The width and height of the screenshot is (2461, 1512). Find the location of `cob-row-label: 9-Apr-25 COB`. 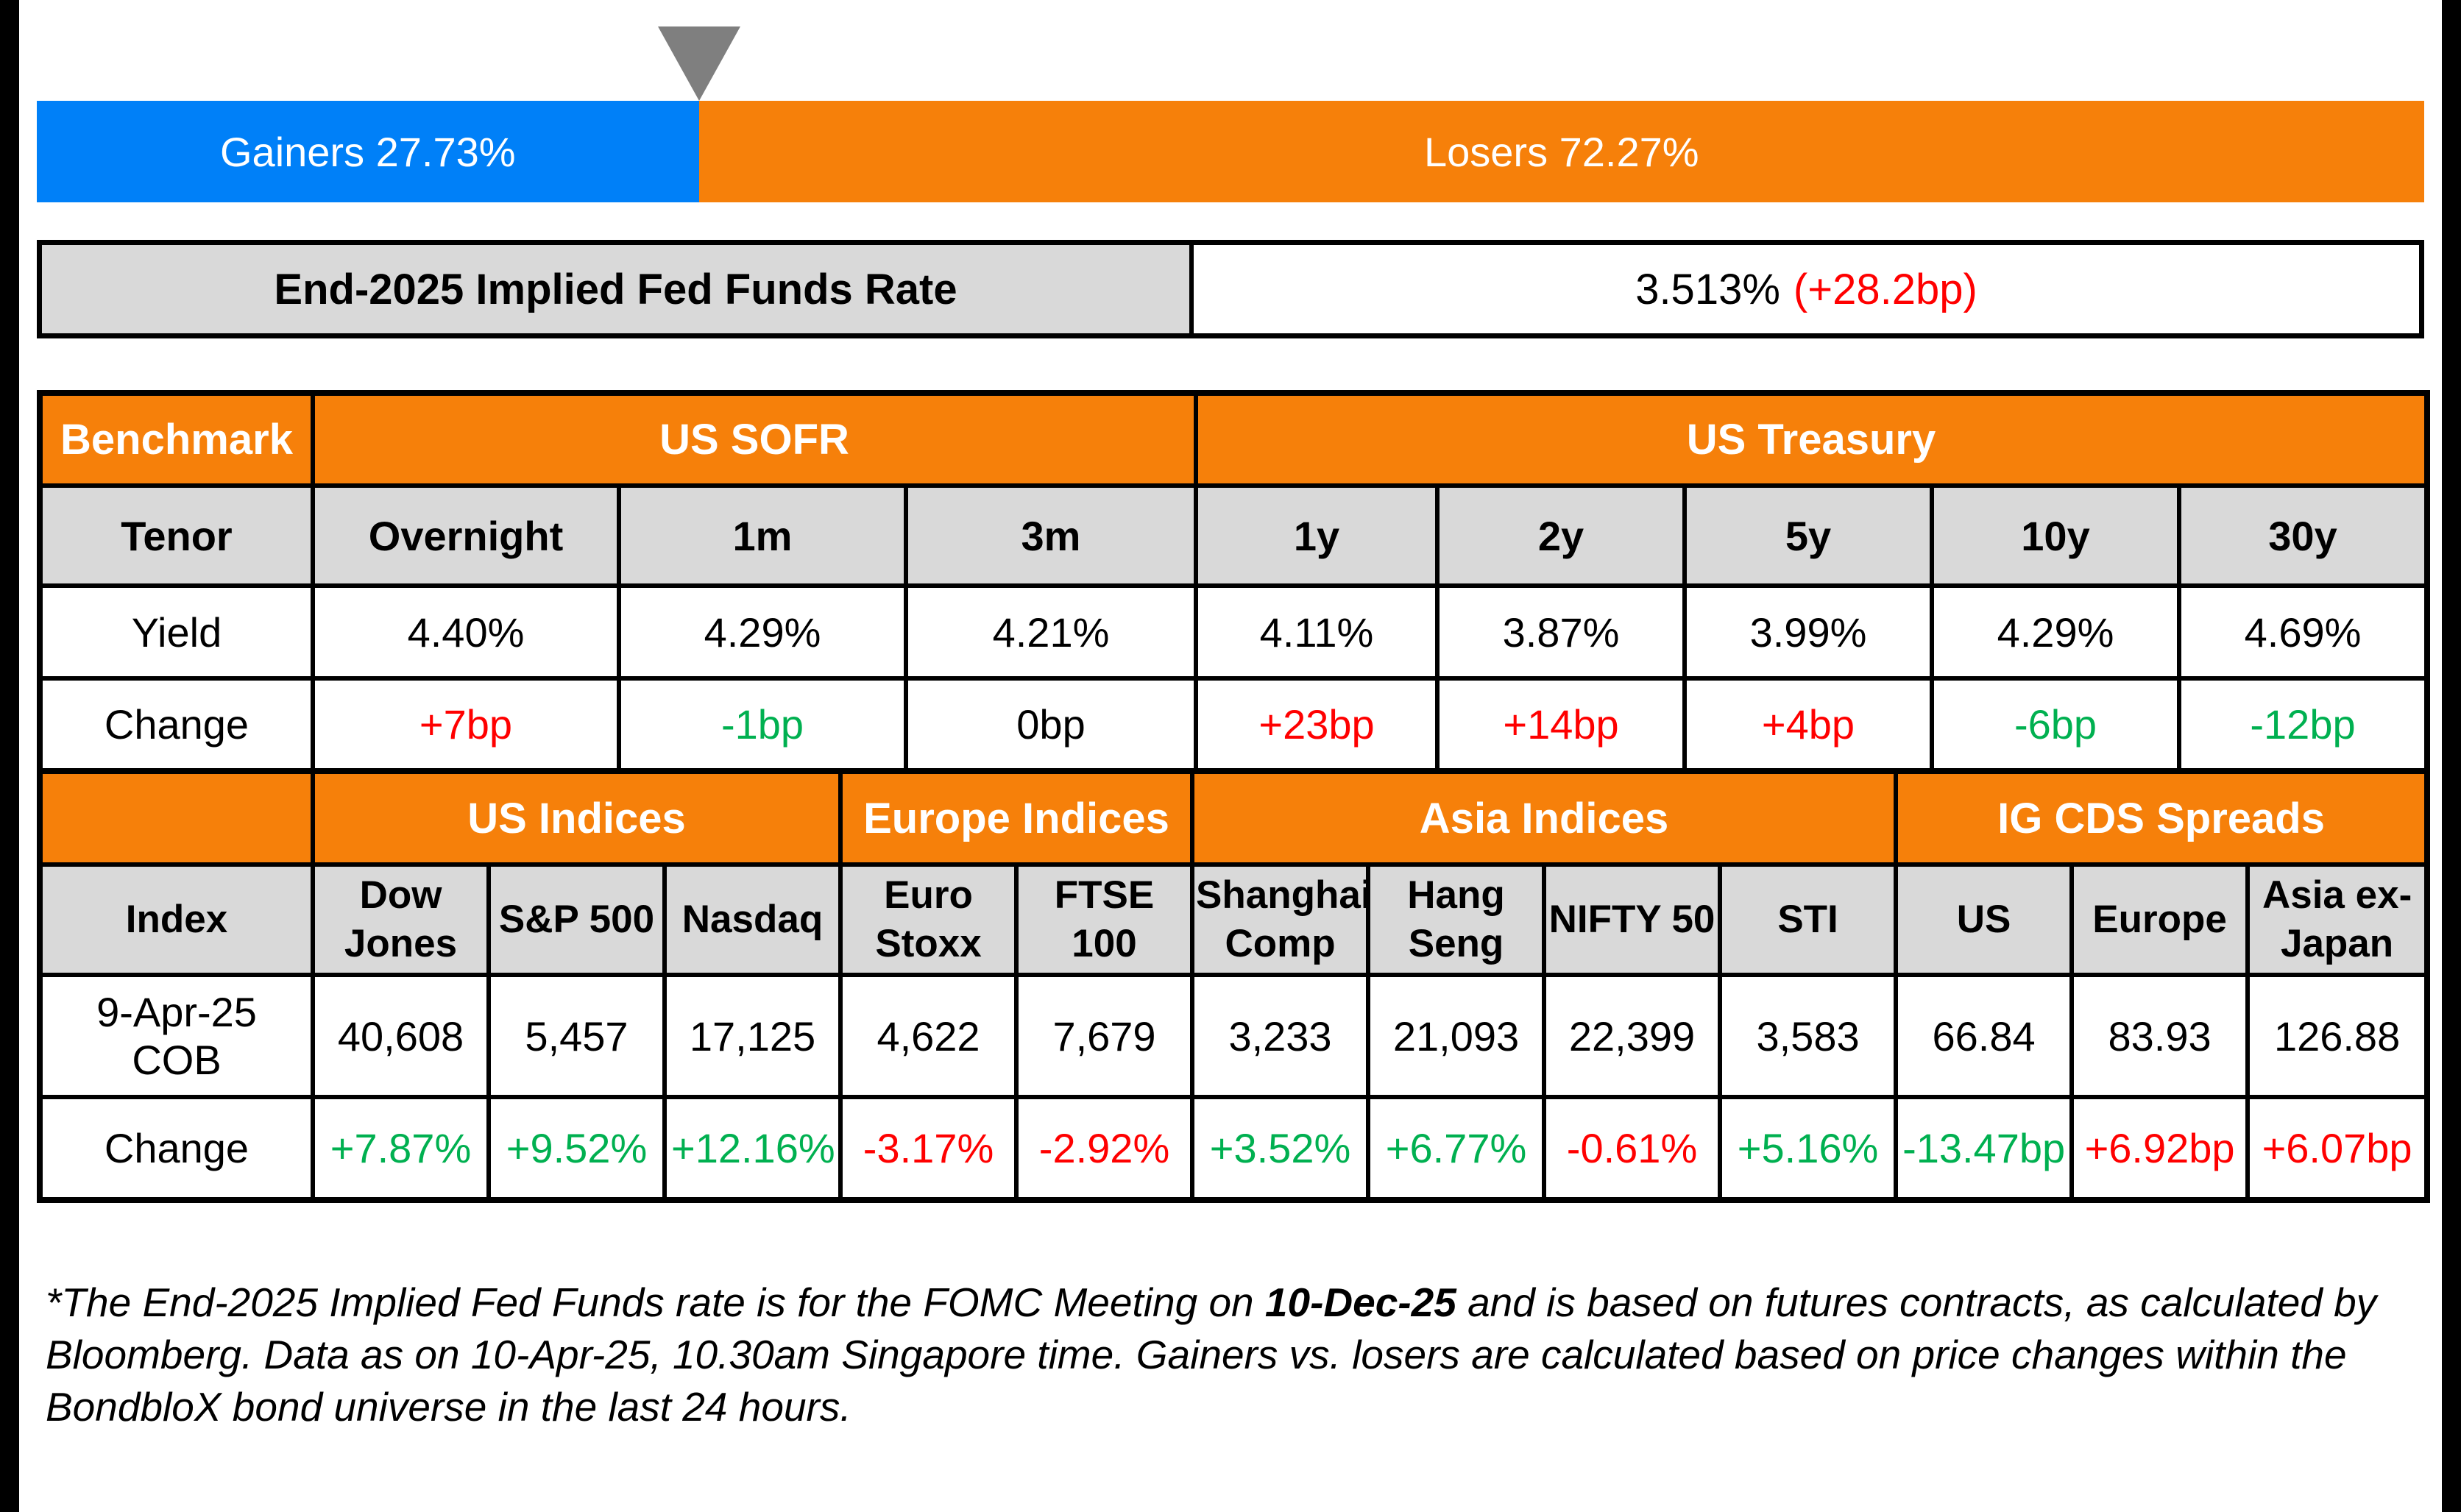

cob-row-label: 9-Apr-25 COB is located at coordinates (177, 1036).